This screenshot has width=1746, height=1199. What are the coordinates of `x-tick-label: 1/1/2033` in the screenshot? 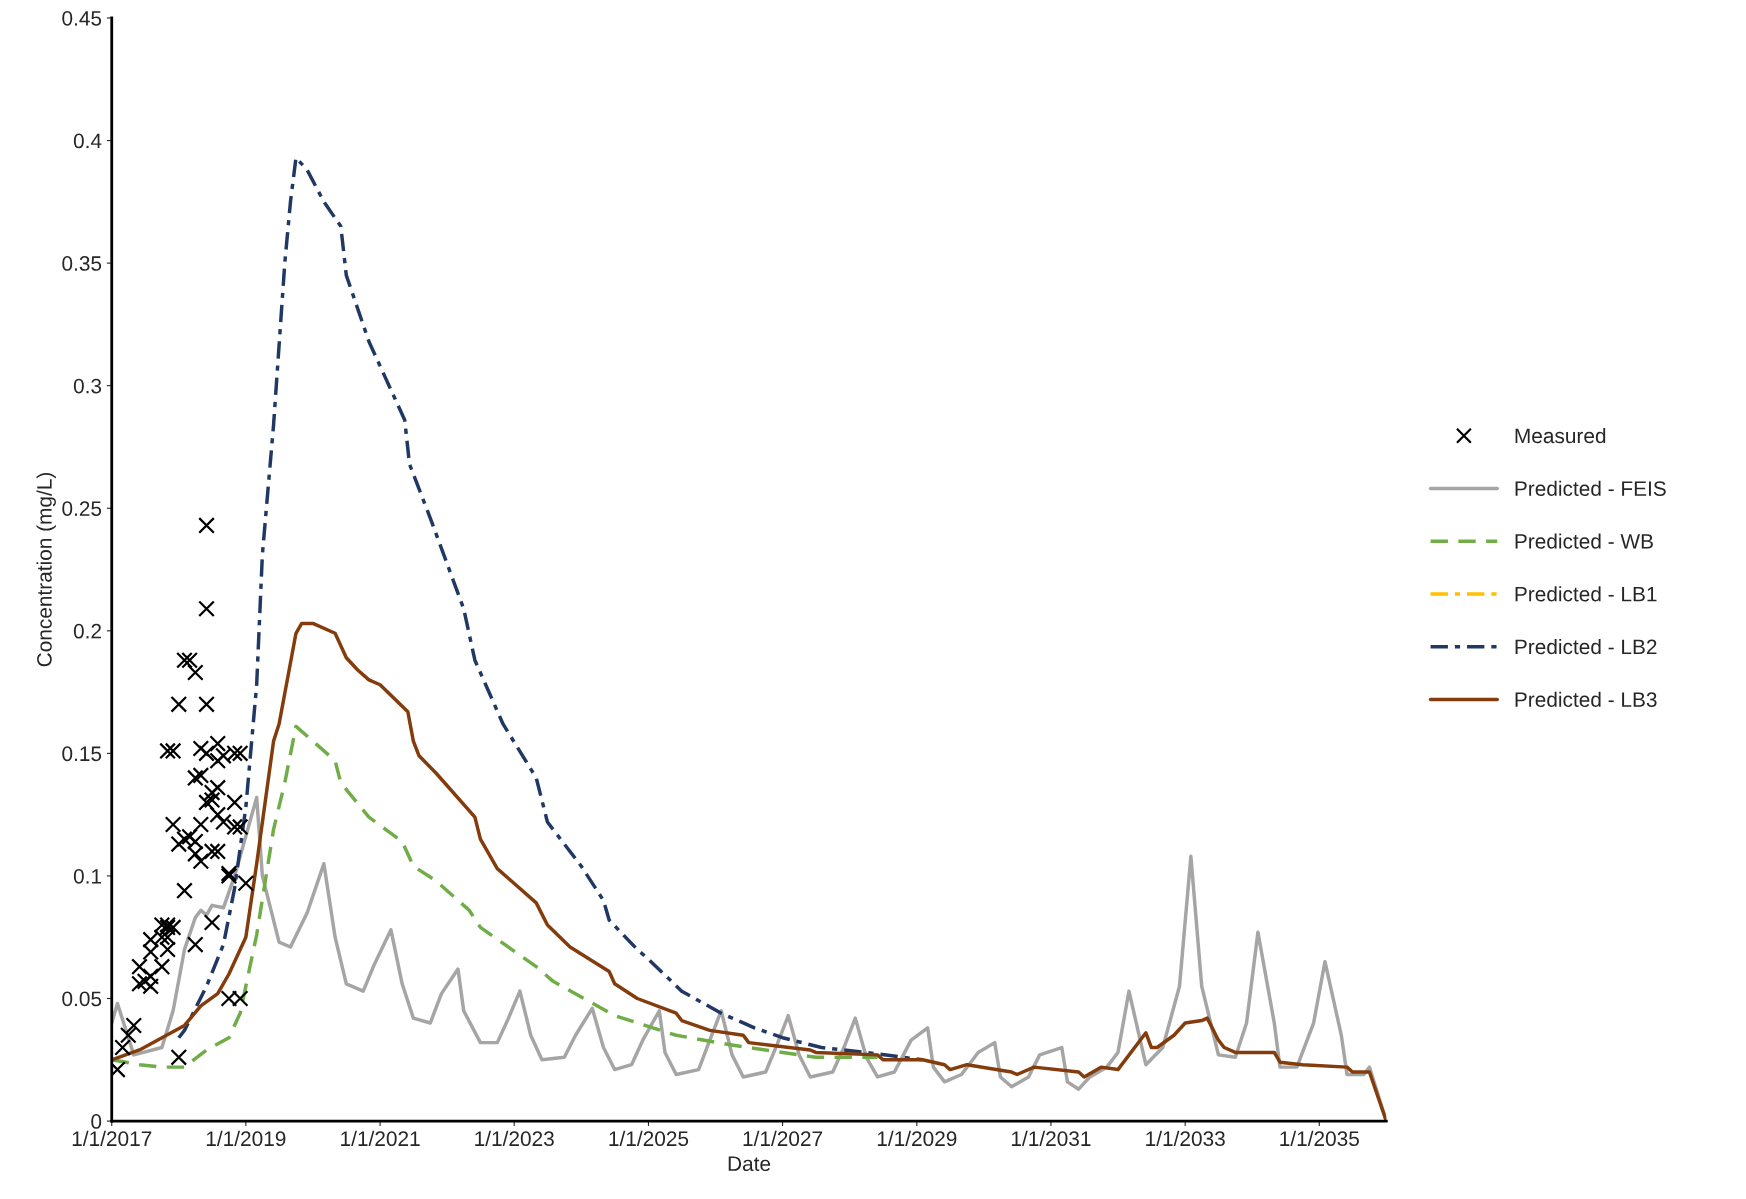 It's located at (1185, 1138).